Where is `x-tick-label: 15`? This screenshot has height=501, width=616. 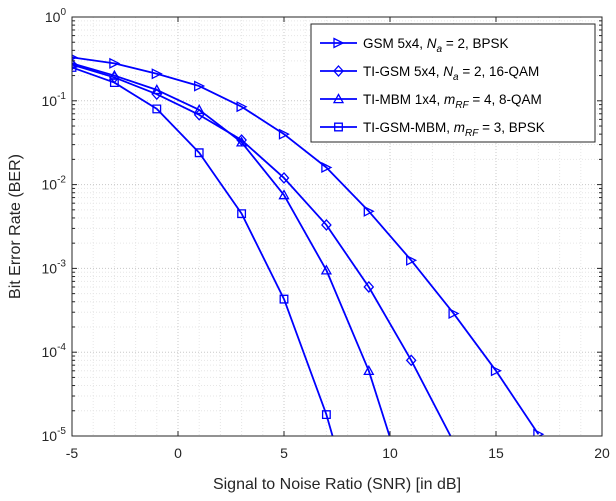
x-tick-label: 15 is located at coordinates (496, 453).